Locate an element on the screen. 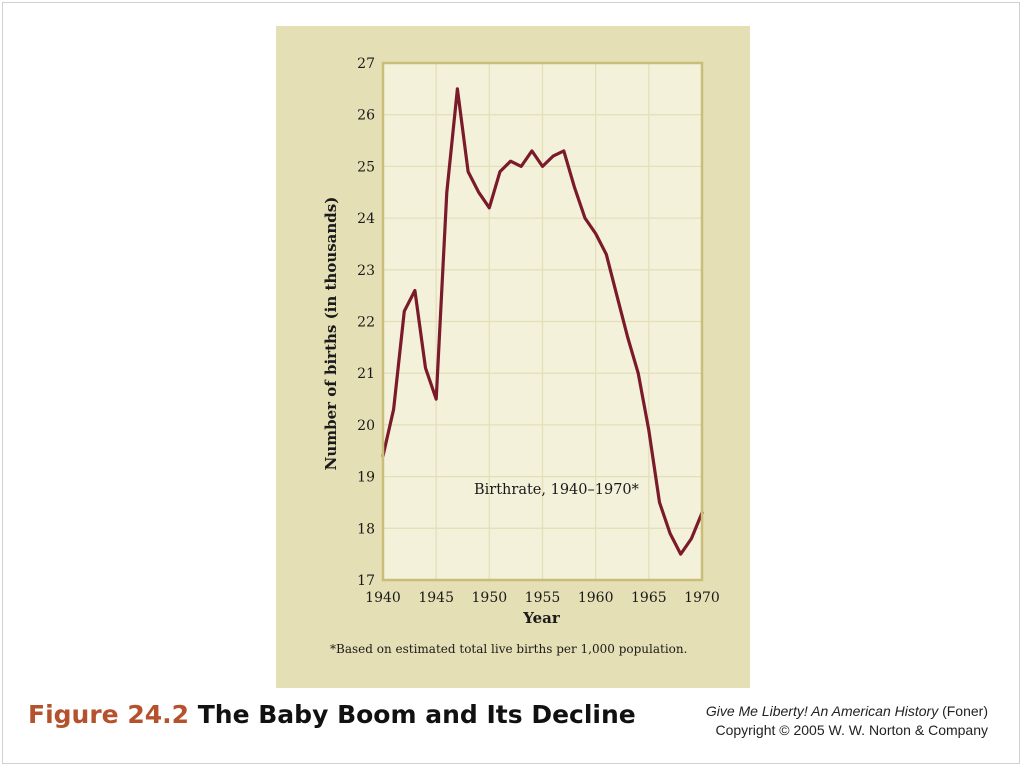 This screenshot has height=768, width=1024. y-tick-label: 21 is located at coordinates (366, 374).